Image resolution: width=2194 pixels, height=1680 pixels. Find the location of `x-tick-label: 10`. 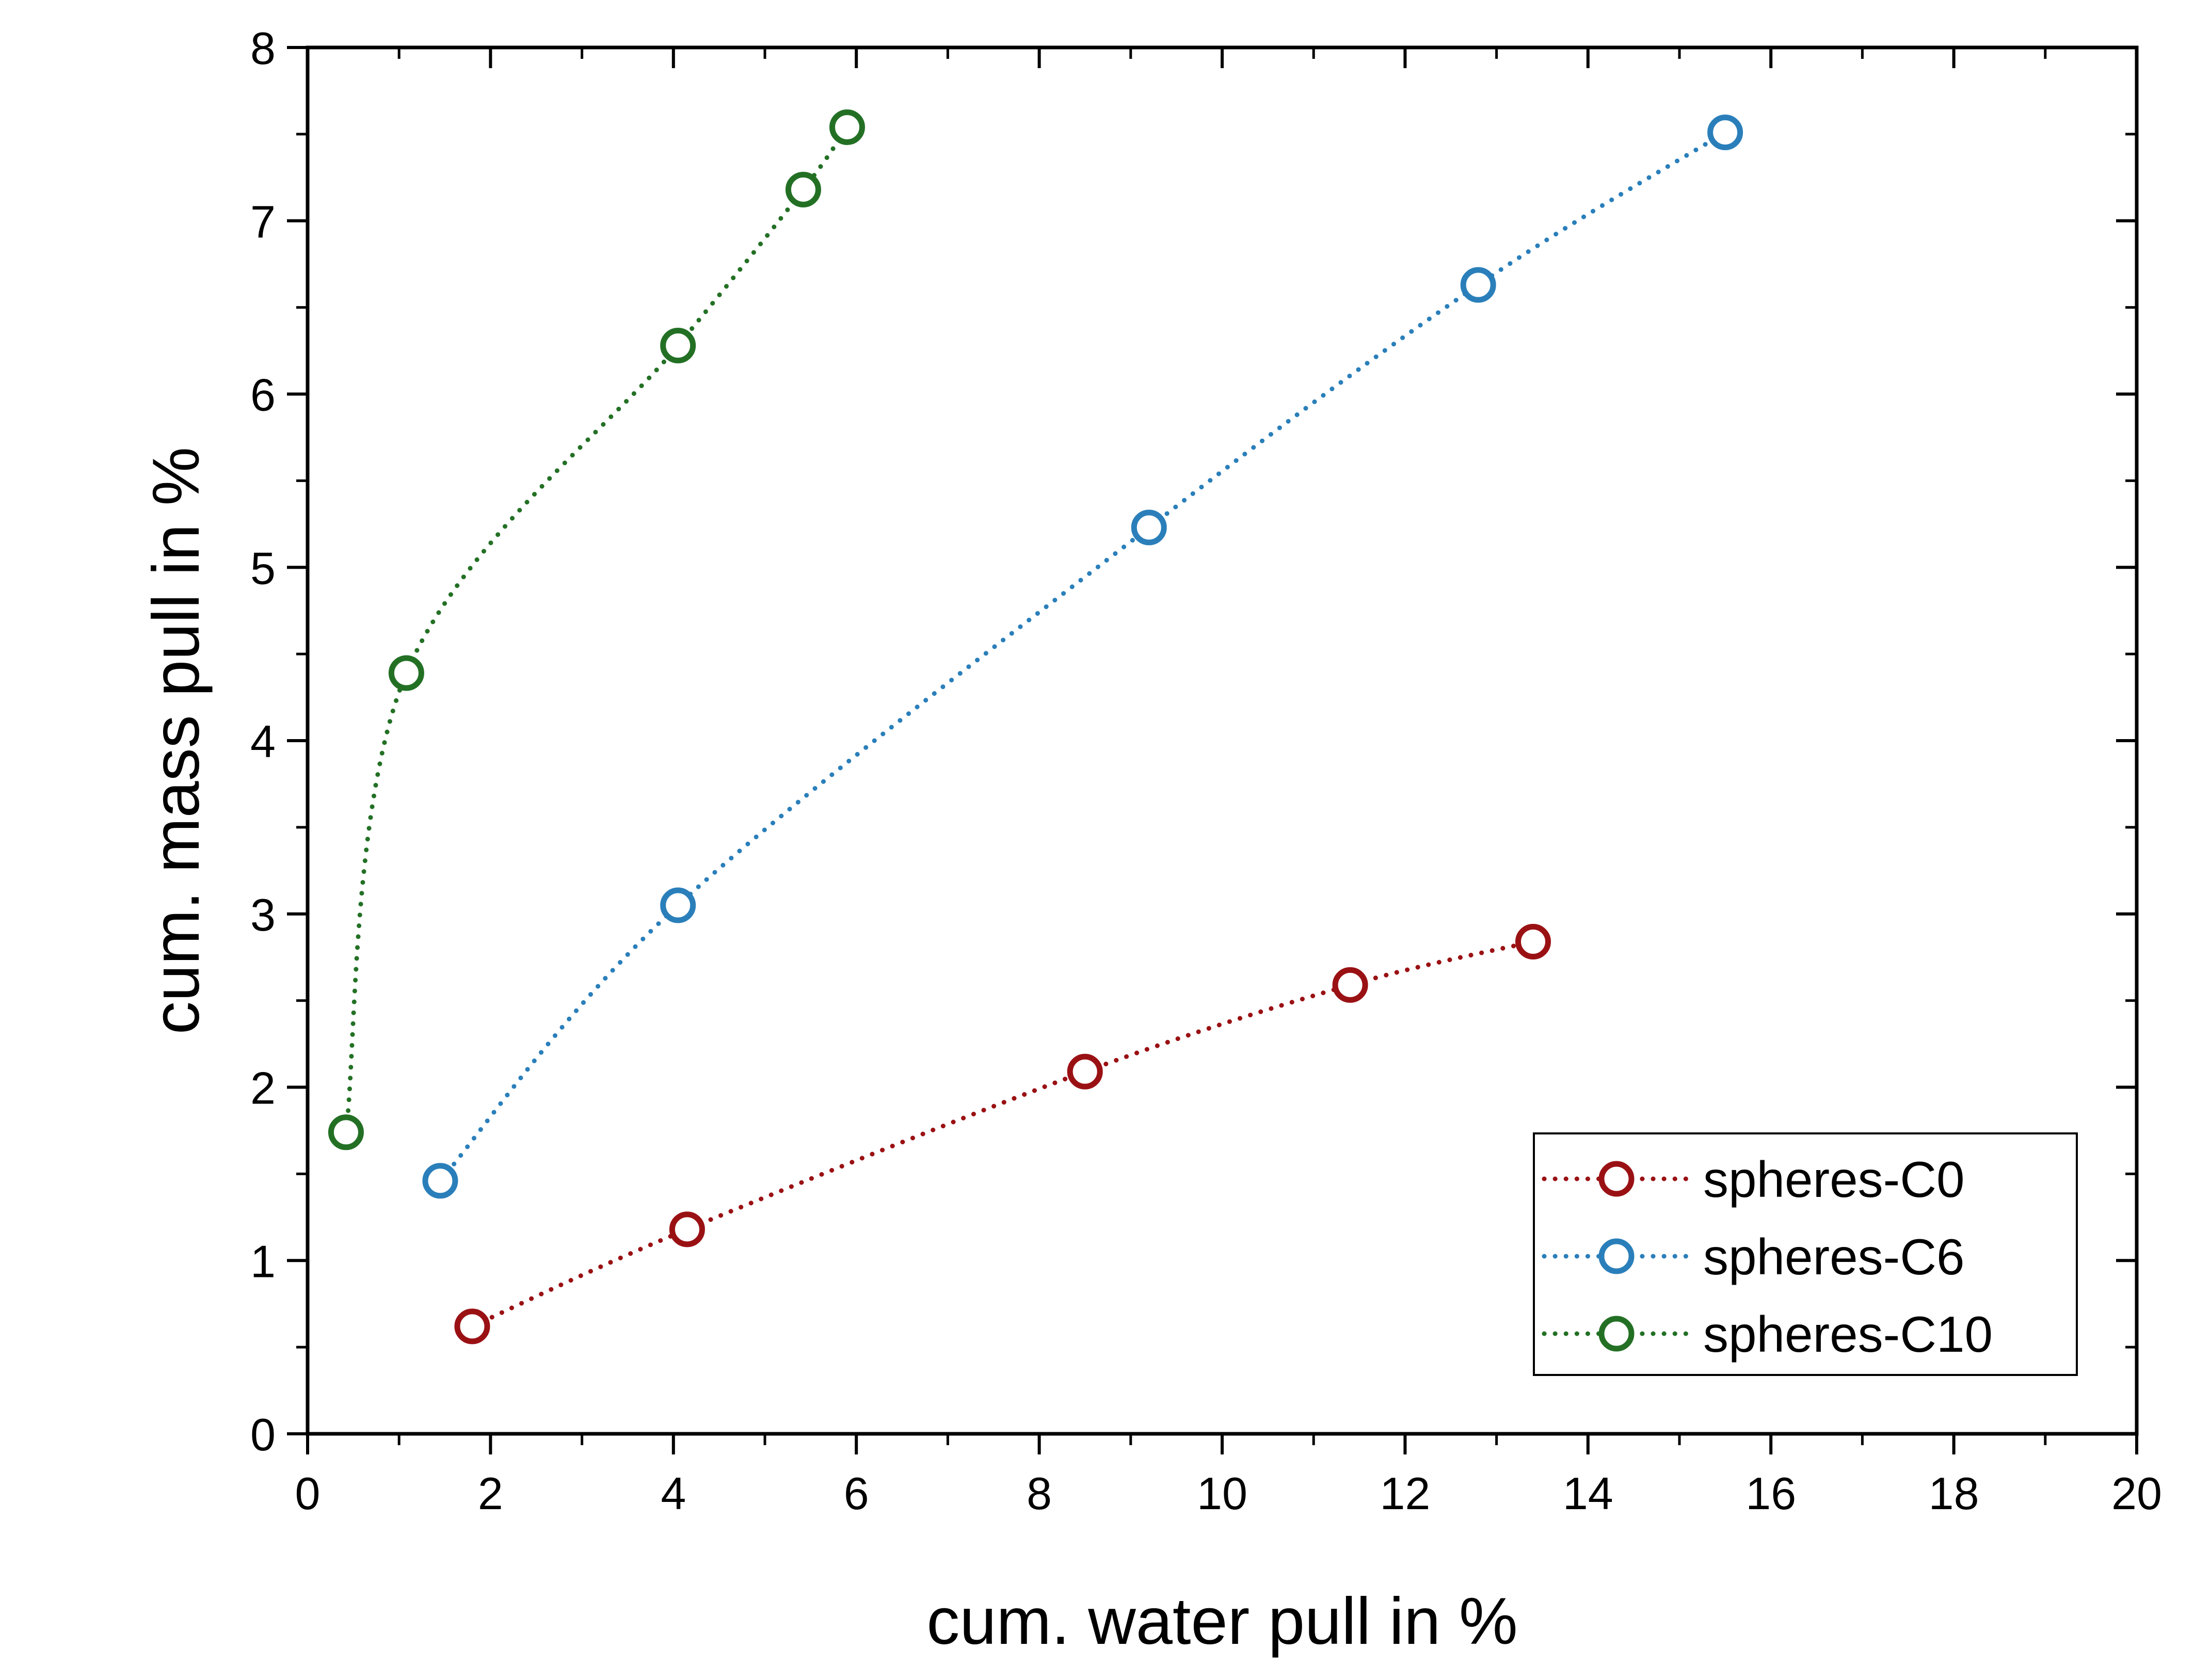

x-tick-label: 10 is located at coordinates (1222, 1493).